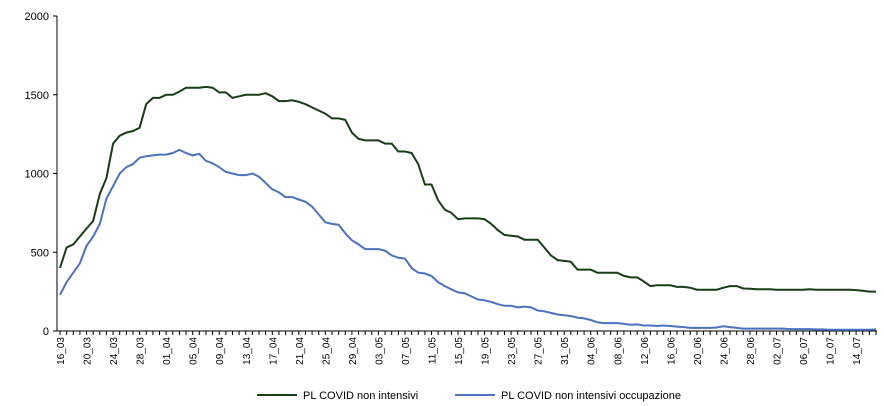  I want to click on x-tick-label: 14_07, so click(857, 351).